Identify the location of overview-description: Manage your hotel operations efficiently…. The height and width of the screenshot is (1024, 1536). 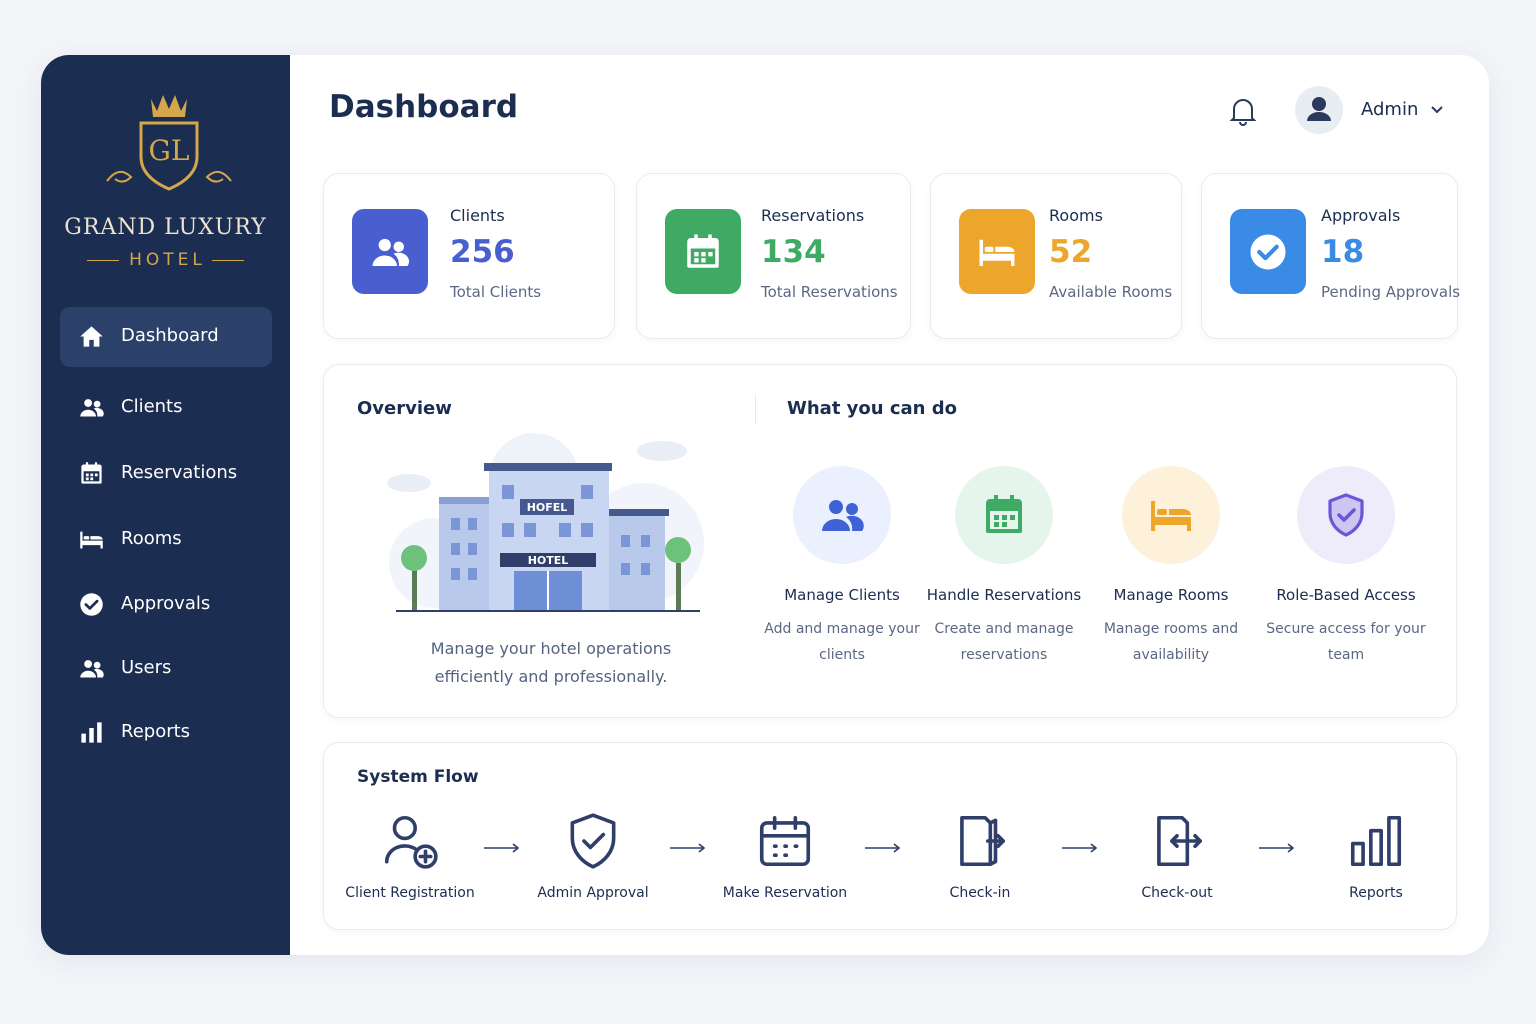
(551, 662).